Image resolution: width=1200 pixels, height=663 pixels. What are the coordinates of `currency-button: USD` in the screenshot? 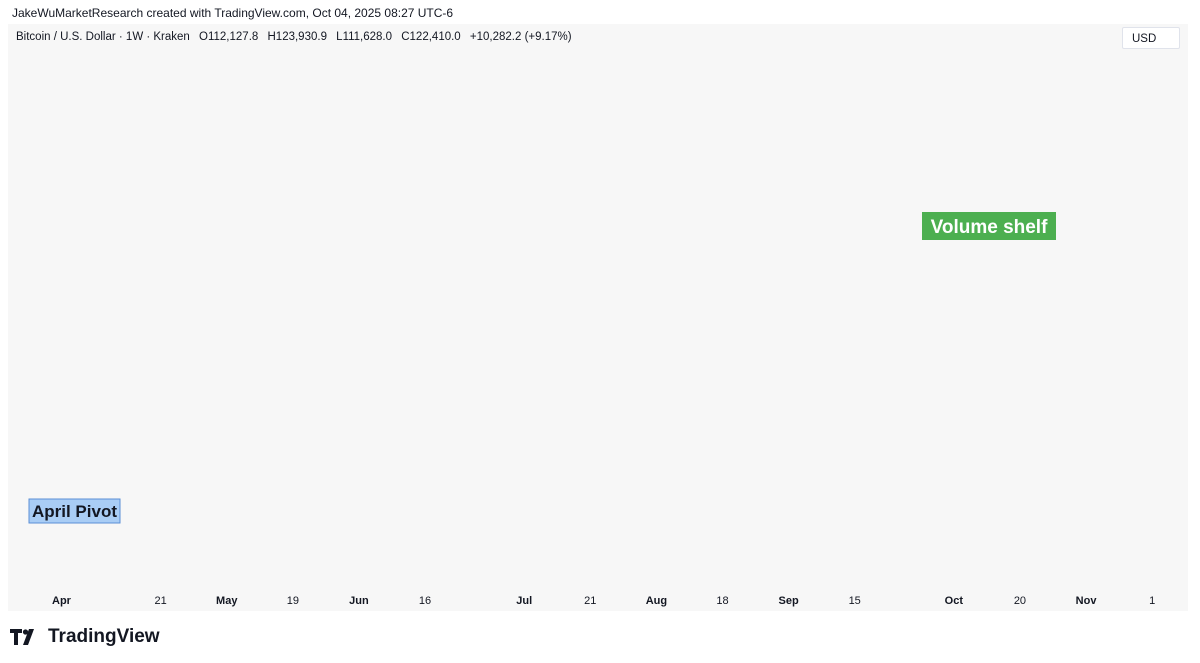 It's located at (1151, 38).